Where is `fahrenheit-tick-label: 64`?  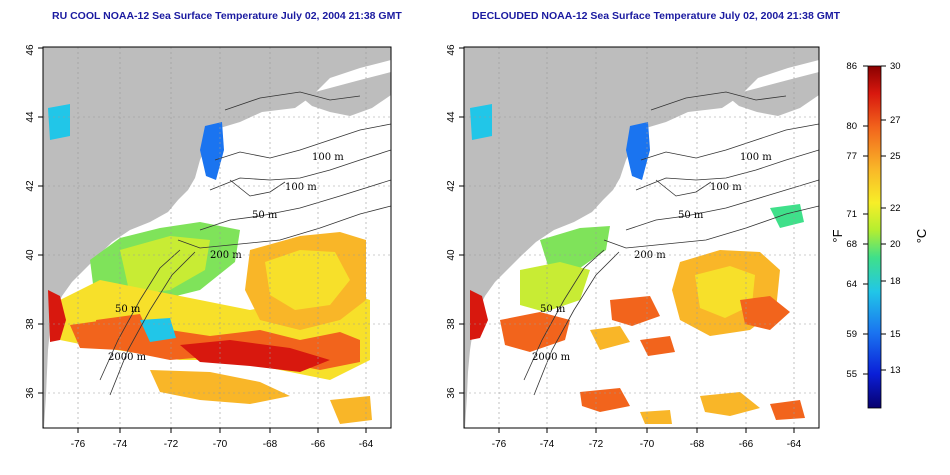 fahrenheit-tick-label: 64 is located at coordinates (851, 284).